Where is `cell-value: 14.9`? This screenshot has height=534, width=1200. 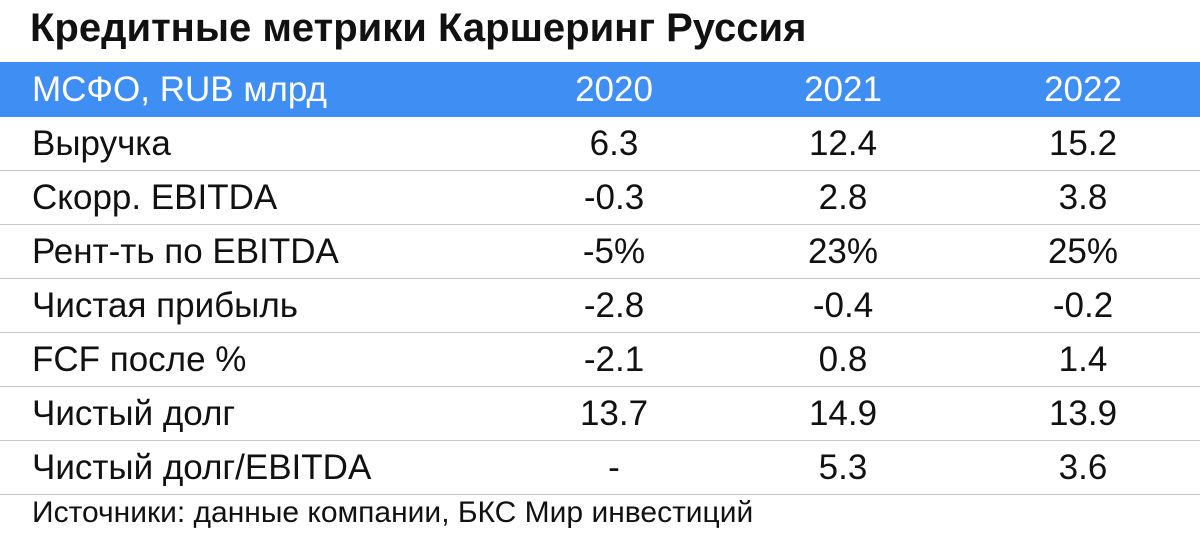 cell-value: 14.9 is located at coordinates (843, 413).